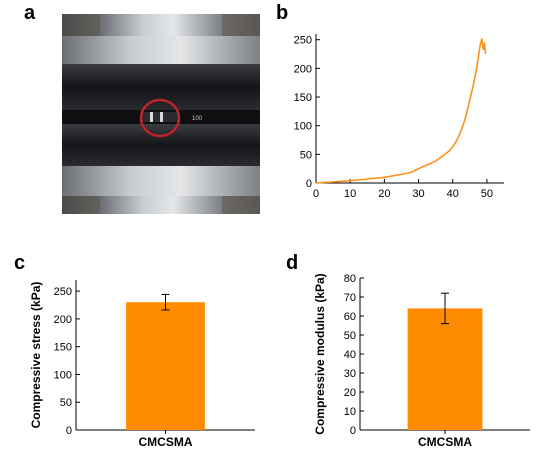  What do you see at coordinates (20, 263) in the screenshot?
I see `panel-label-c: c` at bounding box center [20, 263].